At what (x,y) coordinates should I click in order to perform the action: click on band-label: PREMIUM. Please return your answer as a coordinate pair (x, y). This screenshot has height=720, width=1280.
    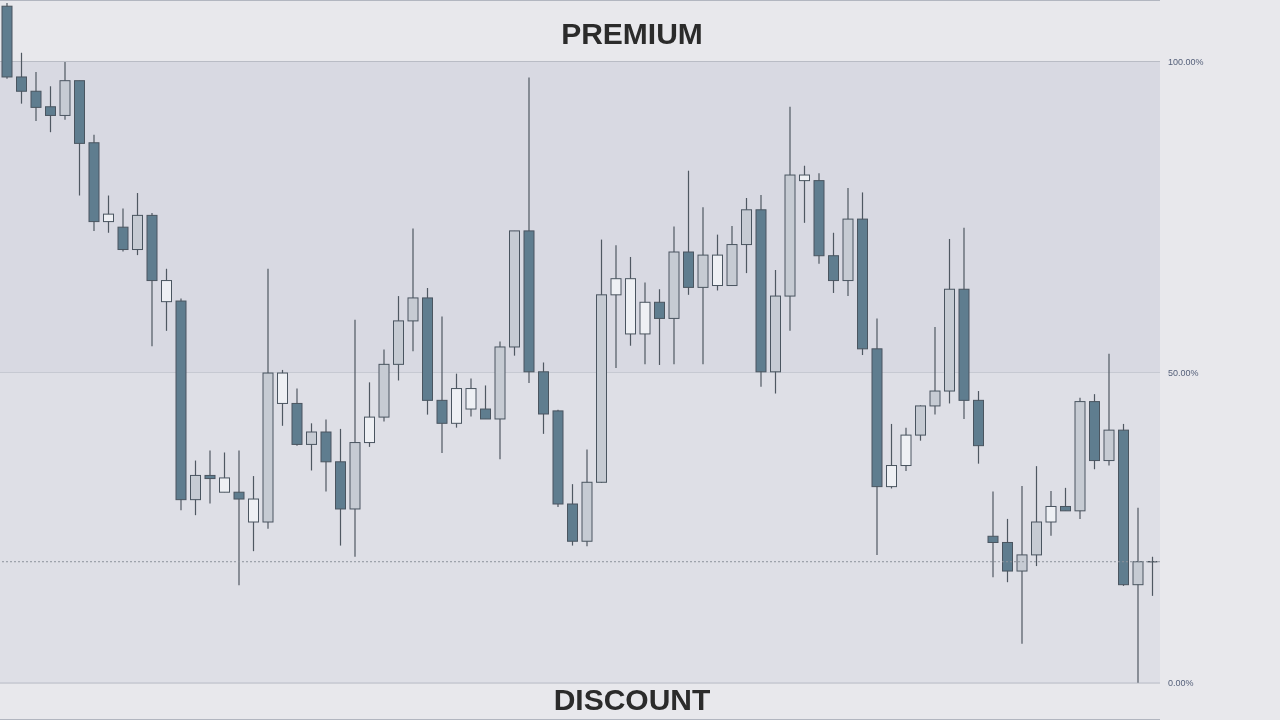
    Looking at the image, I should click on (632, 34).